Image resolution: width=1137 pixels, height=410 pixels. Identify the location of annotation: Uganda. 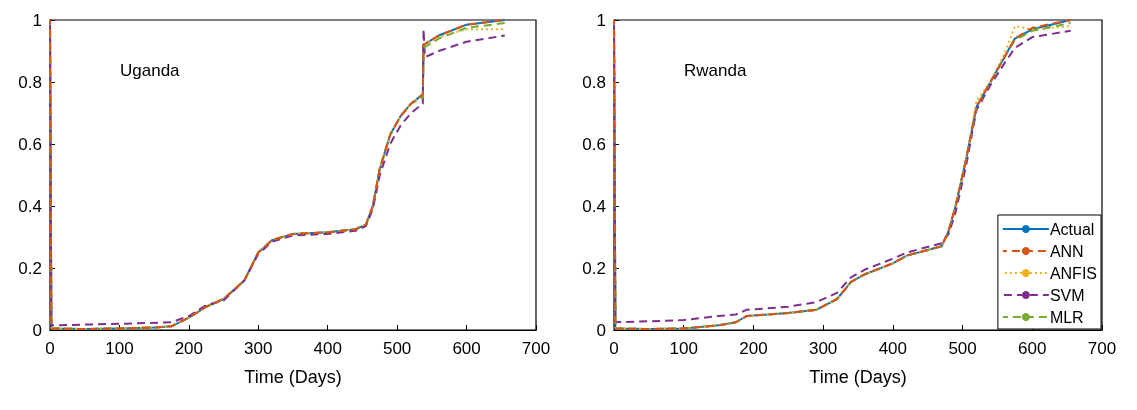
(150, 70).